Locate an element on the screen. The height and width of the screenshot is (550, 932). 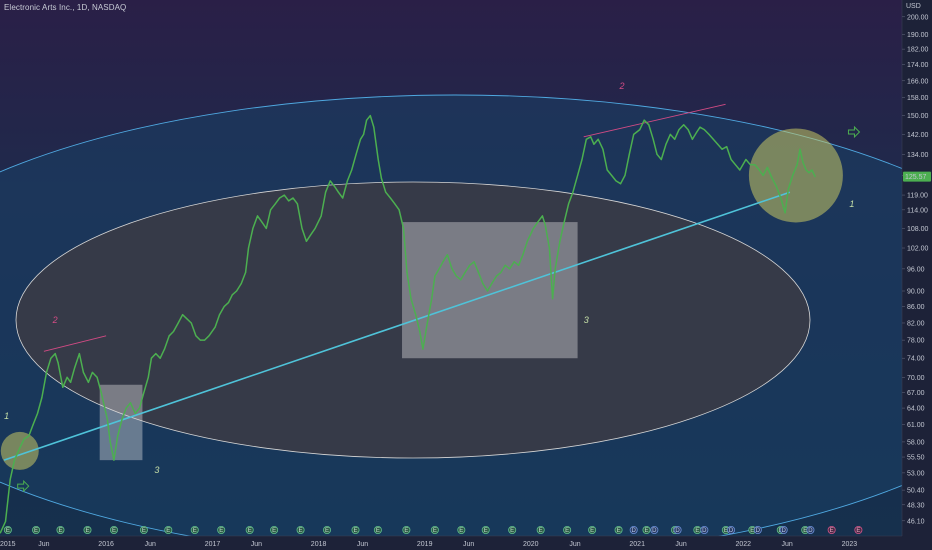
earnings-badge-label-10: E is located at coordinates (250, 531).